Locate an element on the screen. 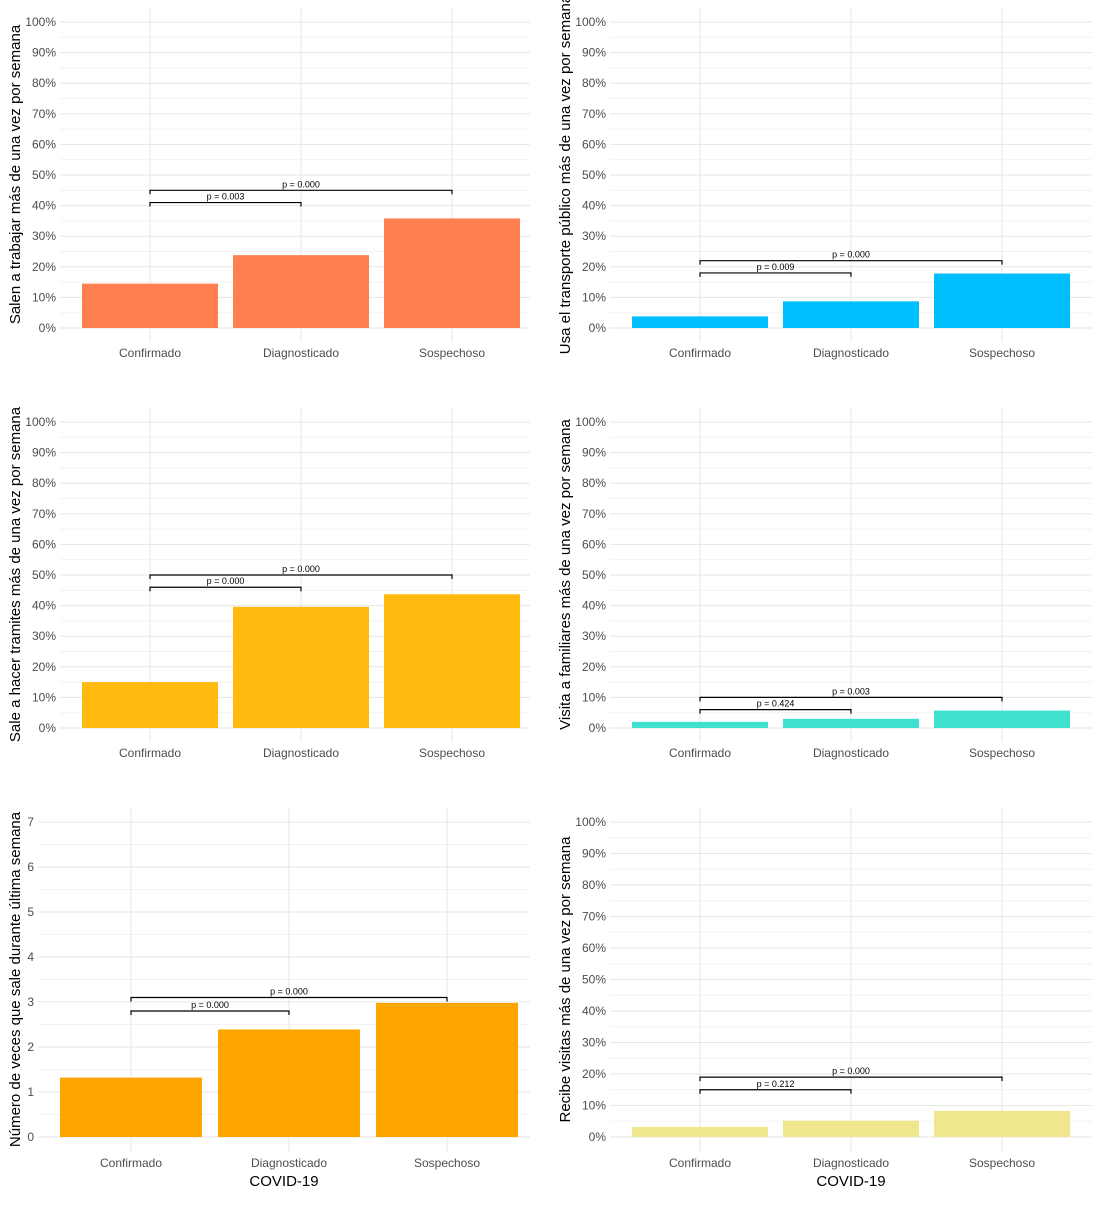 Image resolution: width=1100 pixels, height=1205 pixels. p-value-label: p = 0.009 is located at coordinates (776, 267).